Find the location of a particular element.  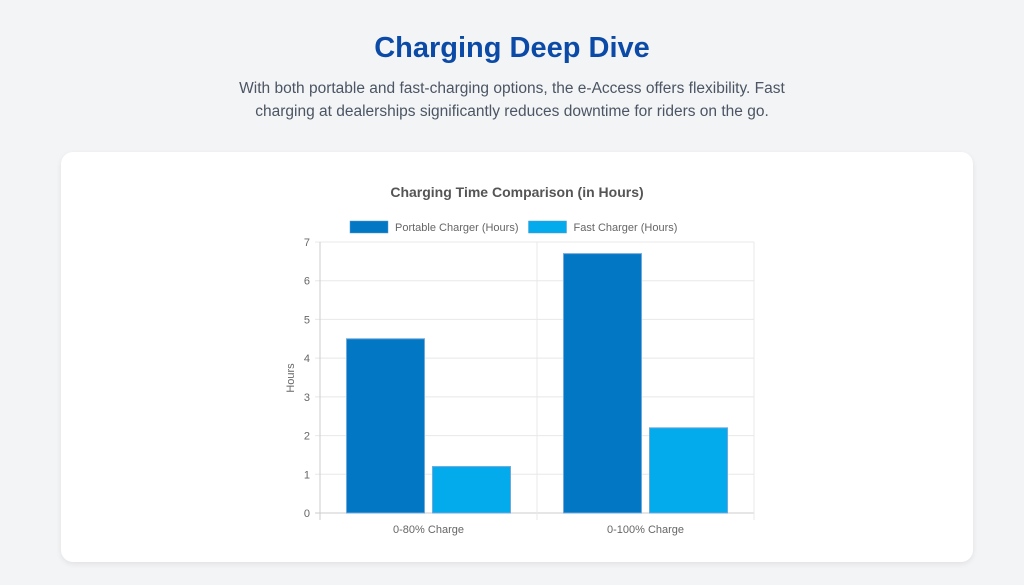

y-tick-label: 0 is located at coordinates (307, 514).